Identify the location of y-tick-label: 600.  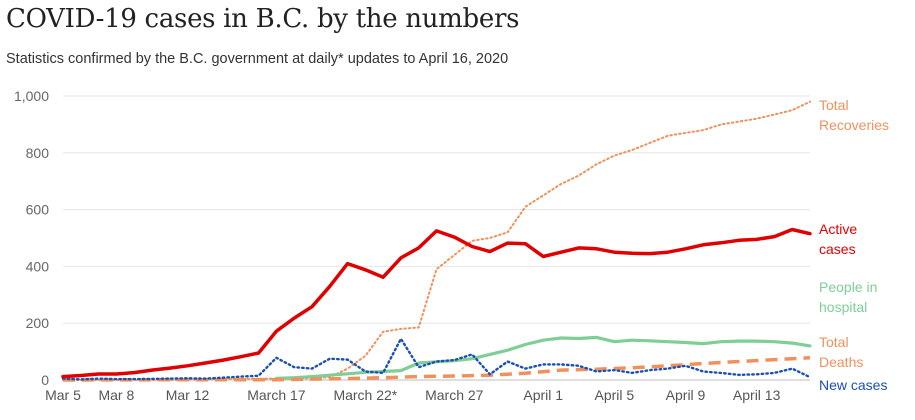
(38, 210).